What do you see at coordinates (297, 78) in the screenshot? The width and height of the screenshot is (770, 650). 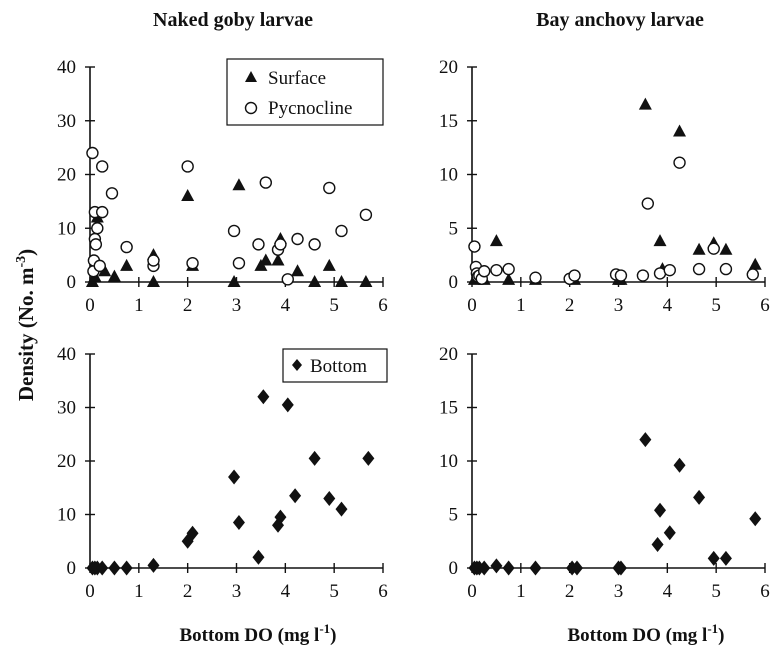 I see `legend-label-surface: Surface` at bounding box center [297, 78].